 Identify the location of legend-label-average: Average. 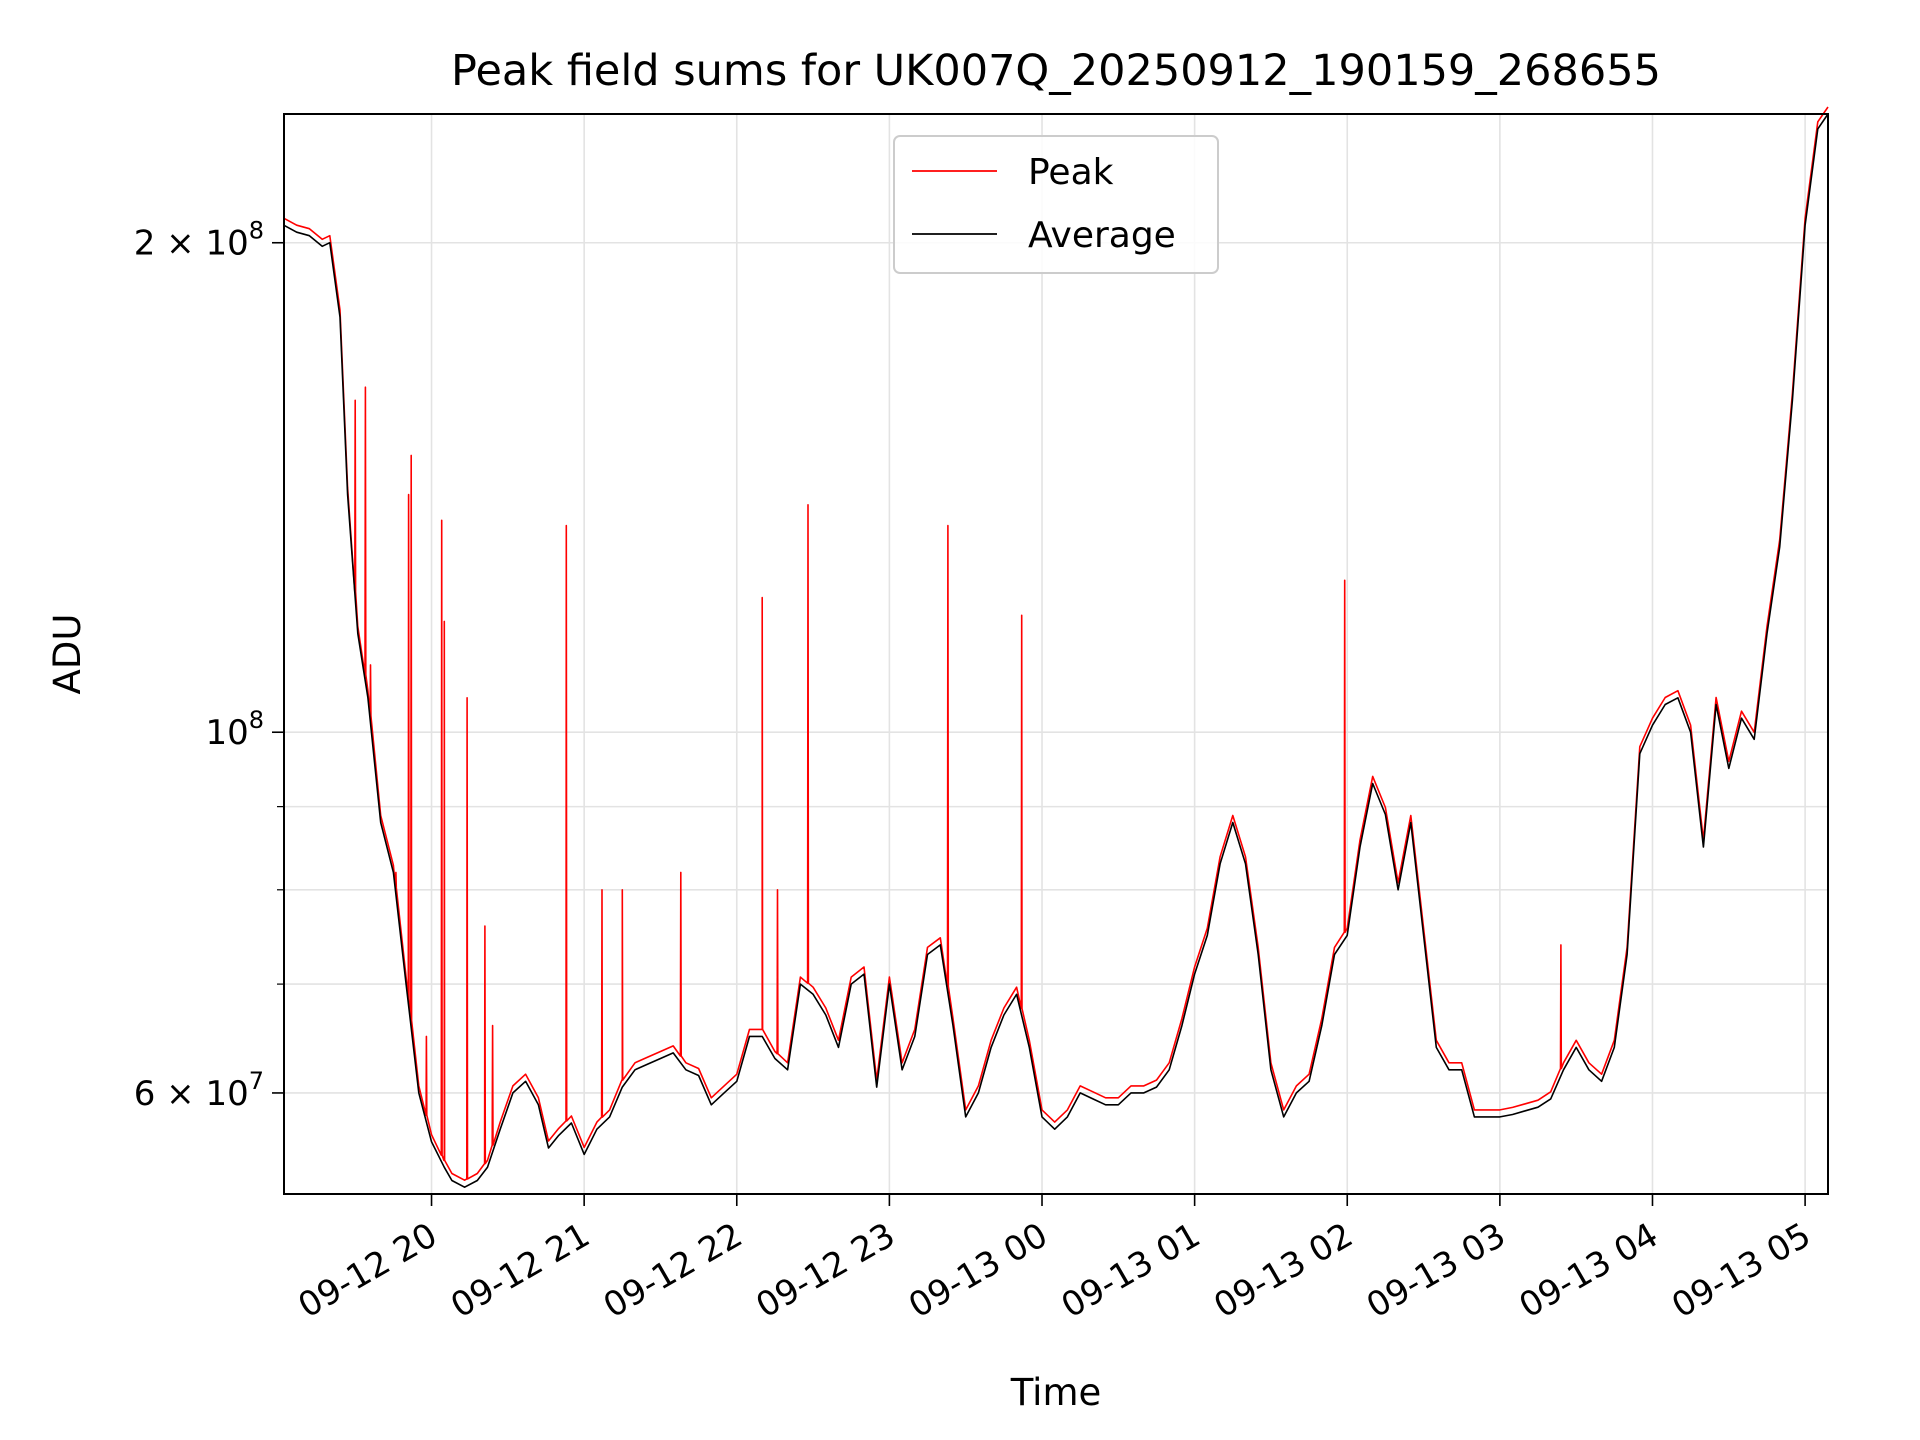
(1102, 235).